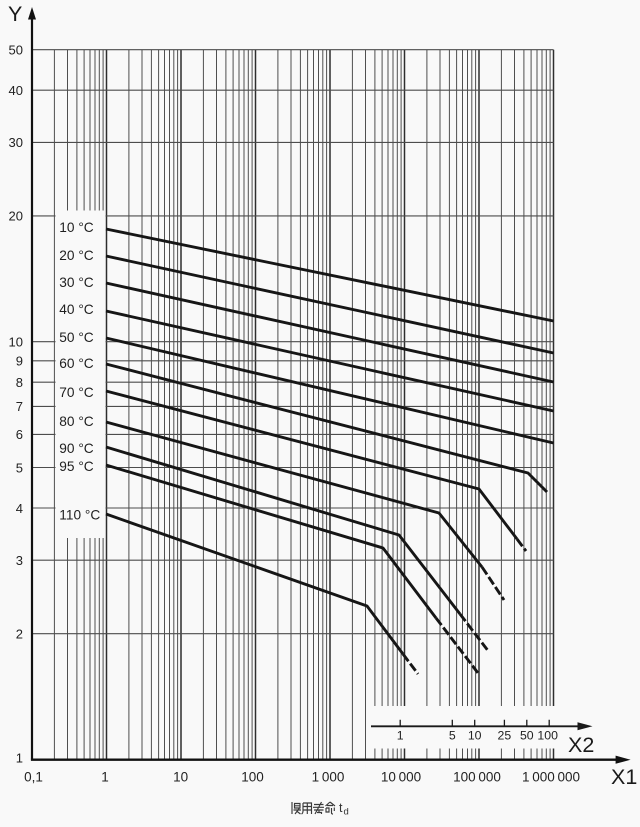 The width and height of the screenshot is (640, 827). Describe the element at coordinates (19, 508) in the screenshot. I see `svg-text: 4` at that location.